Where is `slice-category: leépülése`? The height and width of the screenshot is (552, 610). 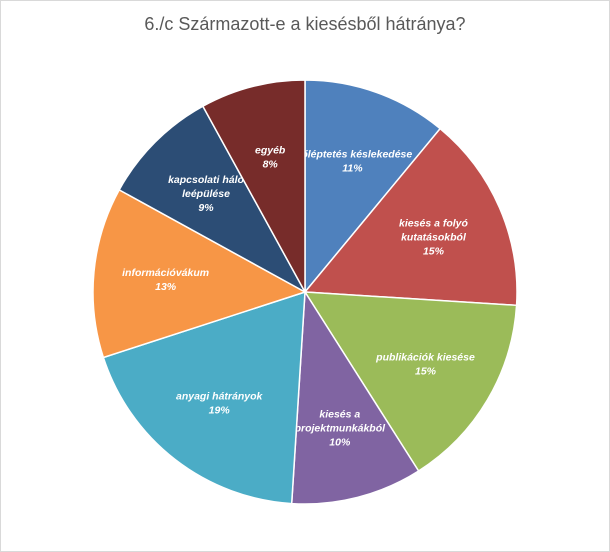 slice-category: leépülése is located at coordinates (206, 194).